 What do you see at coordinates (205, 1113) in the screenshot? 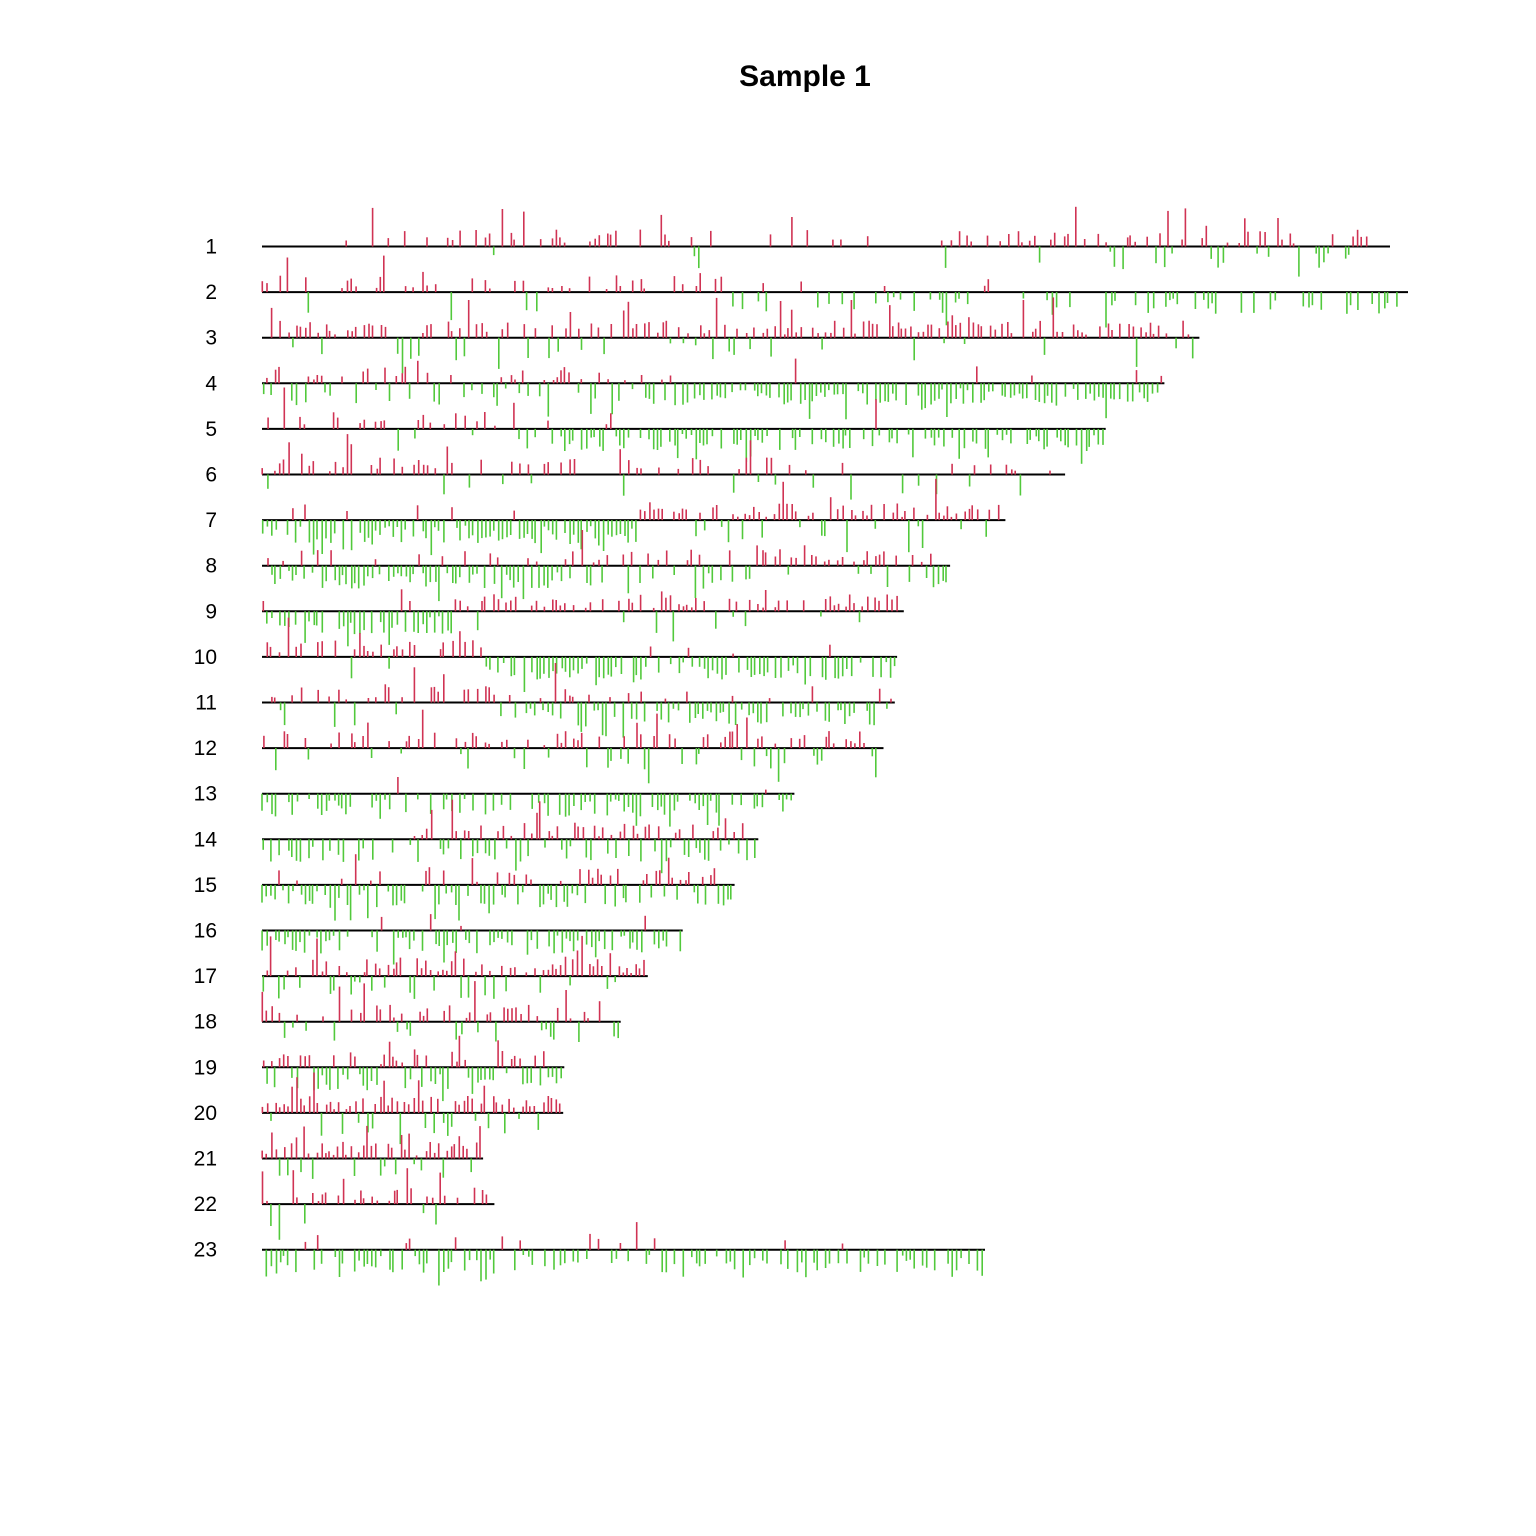
I see `chromosome-label-20: 20` at bounding box center [205, 1113].